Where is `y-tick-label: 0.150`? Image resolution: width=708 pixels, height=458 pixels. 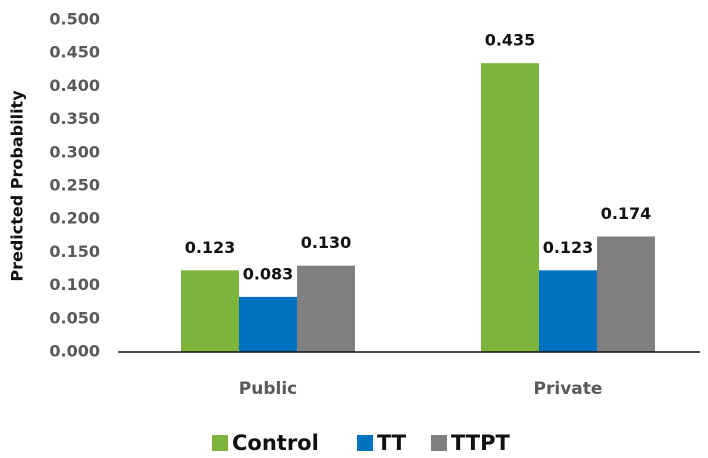
y-tick-label: 0.150 is located at coordinates (74, 251).